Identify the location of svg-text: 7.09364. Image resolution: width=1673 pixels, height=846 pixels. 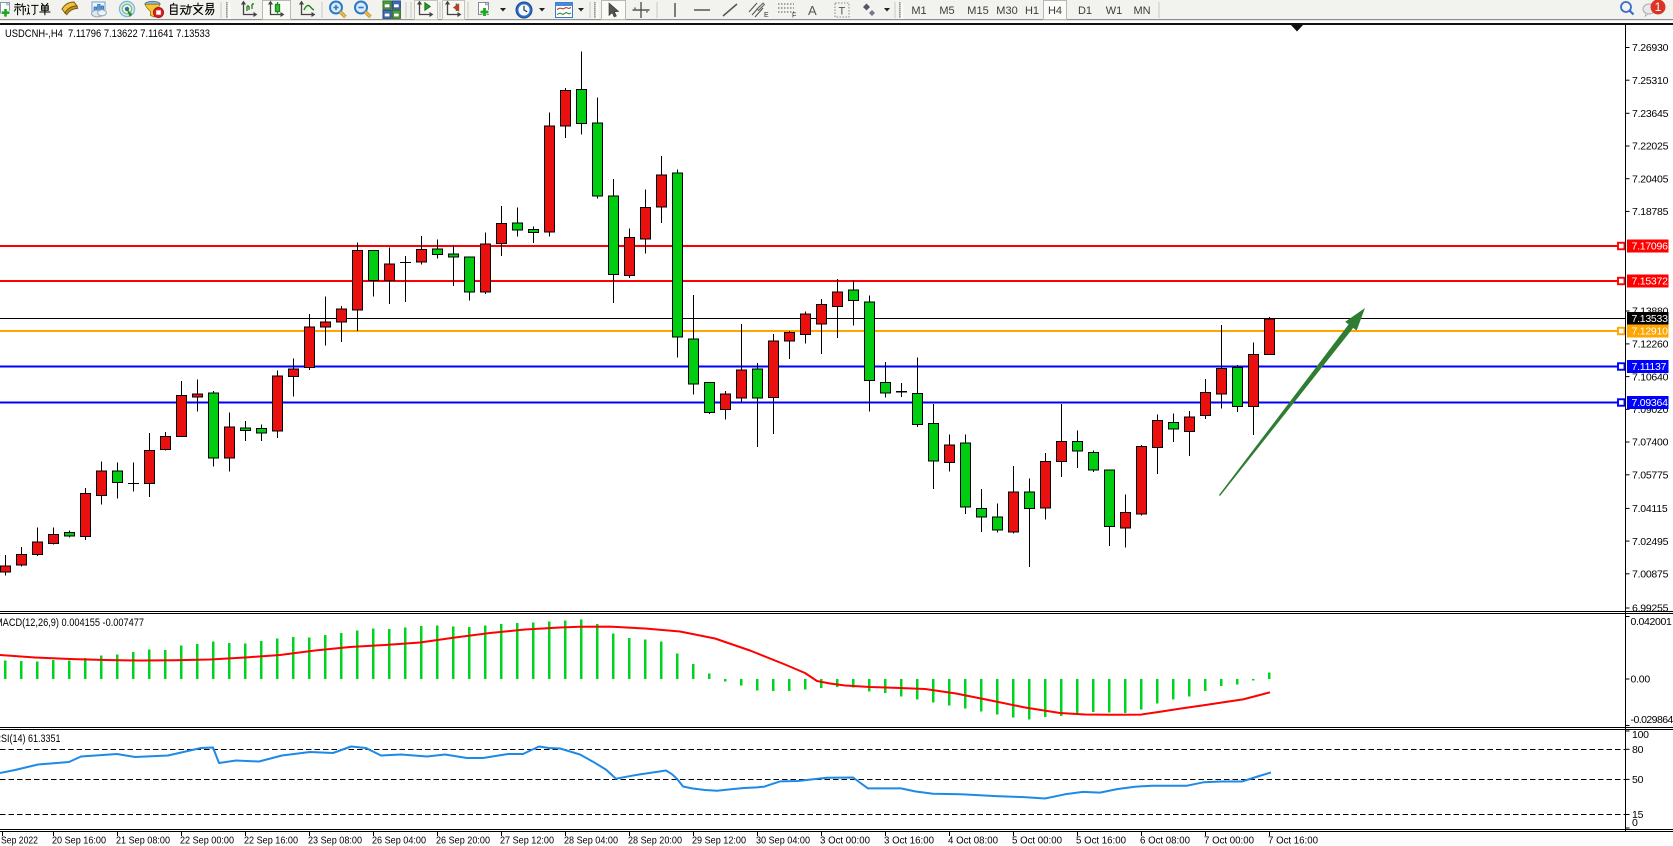
(1650, 403).